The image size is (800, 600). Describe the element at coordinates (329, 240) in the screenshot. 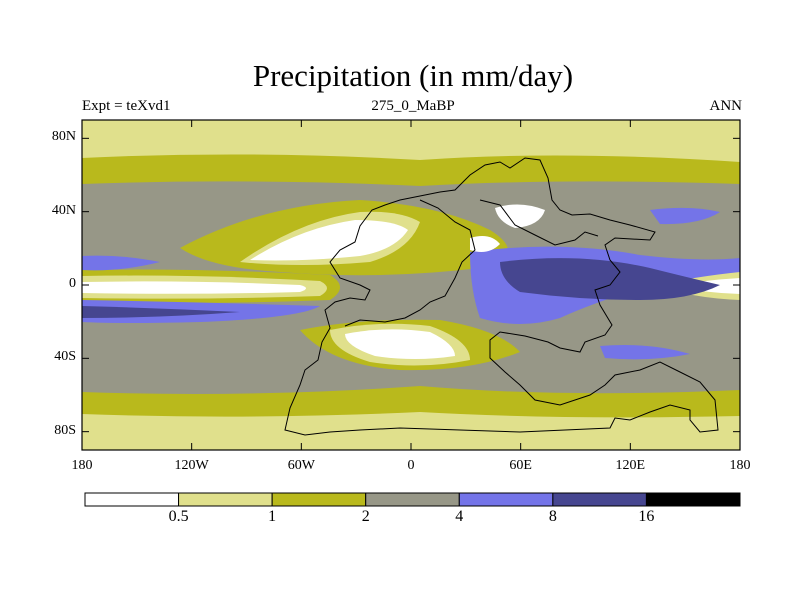

I see `zone-north-desert-dry` at that location.